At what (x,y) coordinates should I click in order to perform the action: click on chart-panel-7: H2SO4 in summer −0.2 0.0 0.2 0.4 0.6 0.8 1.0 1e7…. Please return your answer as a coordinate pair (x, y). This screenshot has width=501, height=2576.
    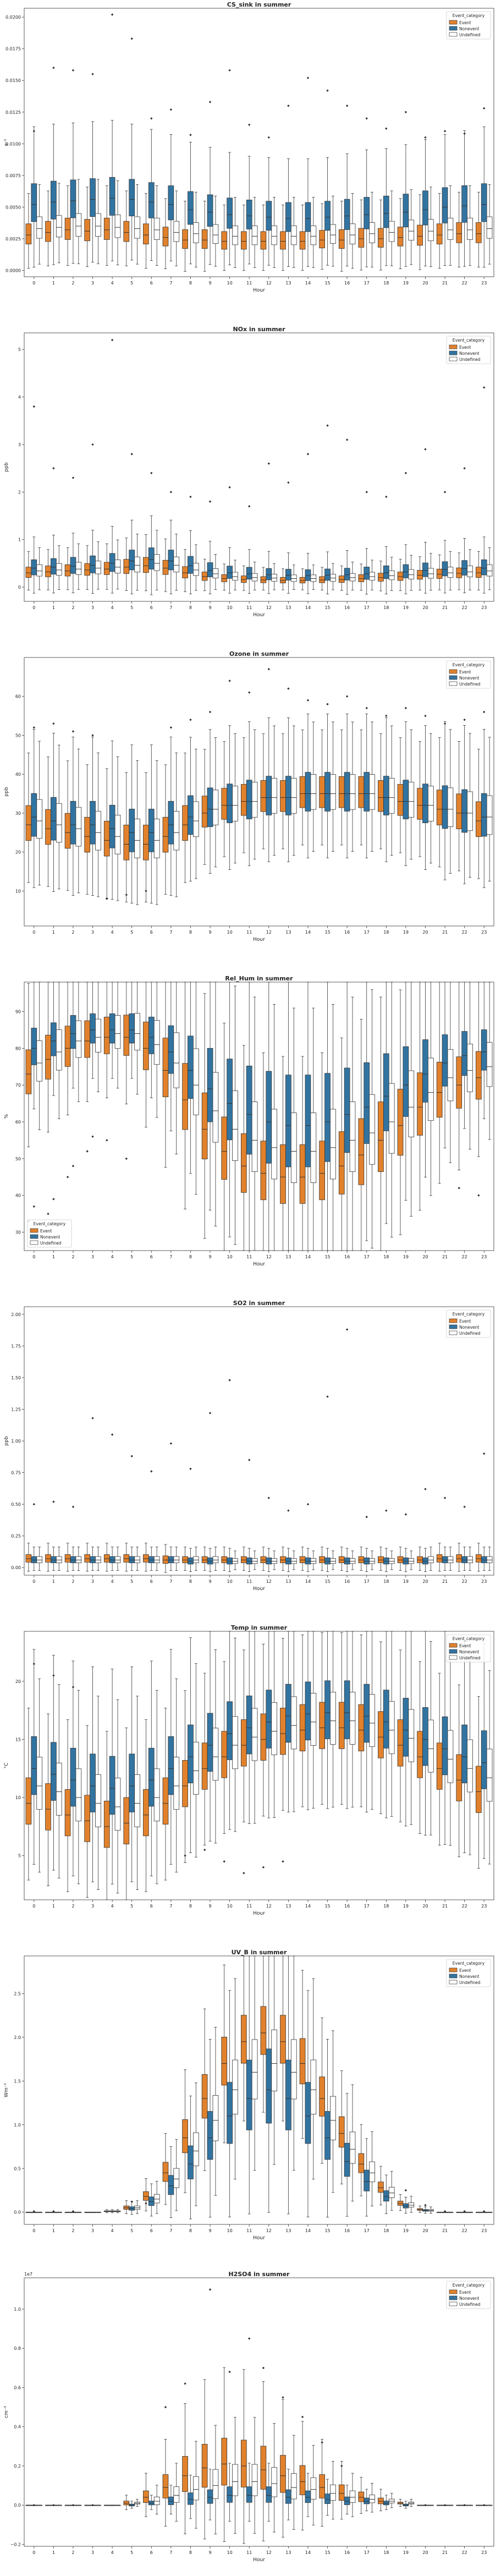
    Looking at the image, I should click on (249, 2417).